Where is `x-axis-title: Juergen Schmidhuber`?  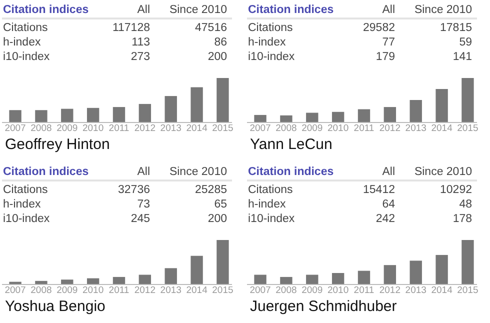 x-axis-title: Juergen Schmidhuber is located at coordinates (323, 306).